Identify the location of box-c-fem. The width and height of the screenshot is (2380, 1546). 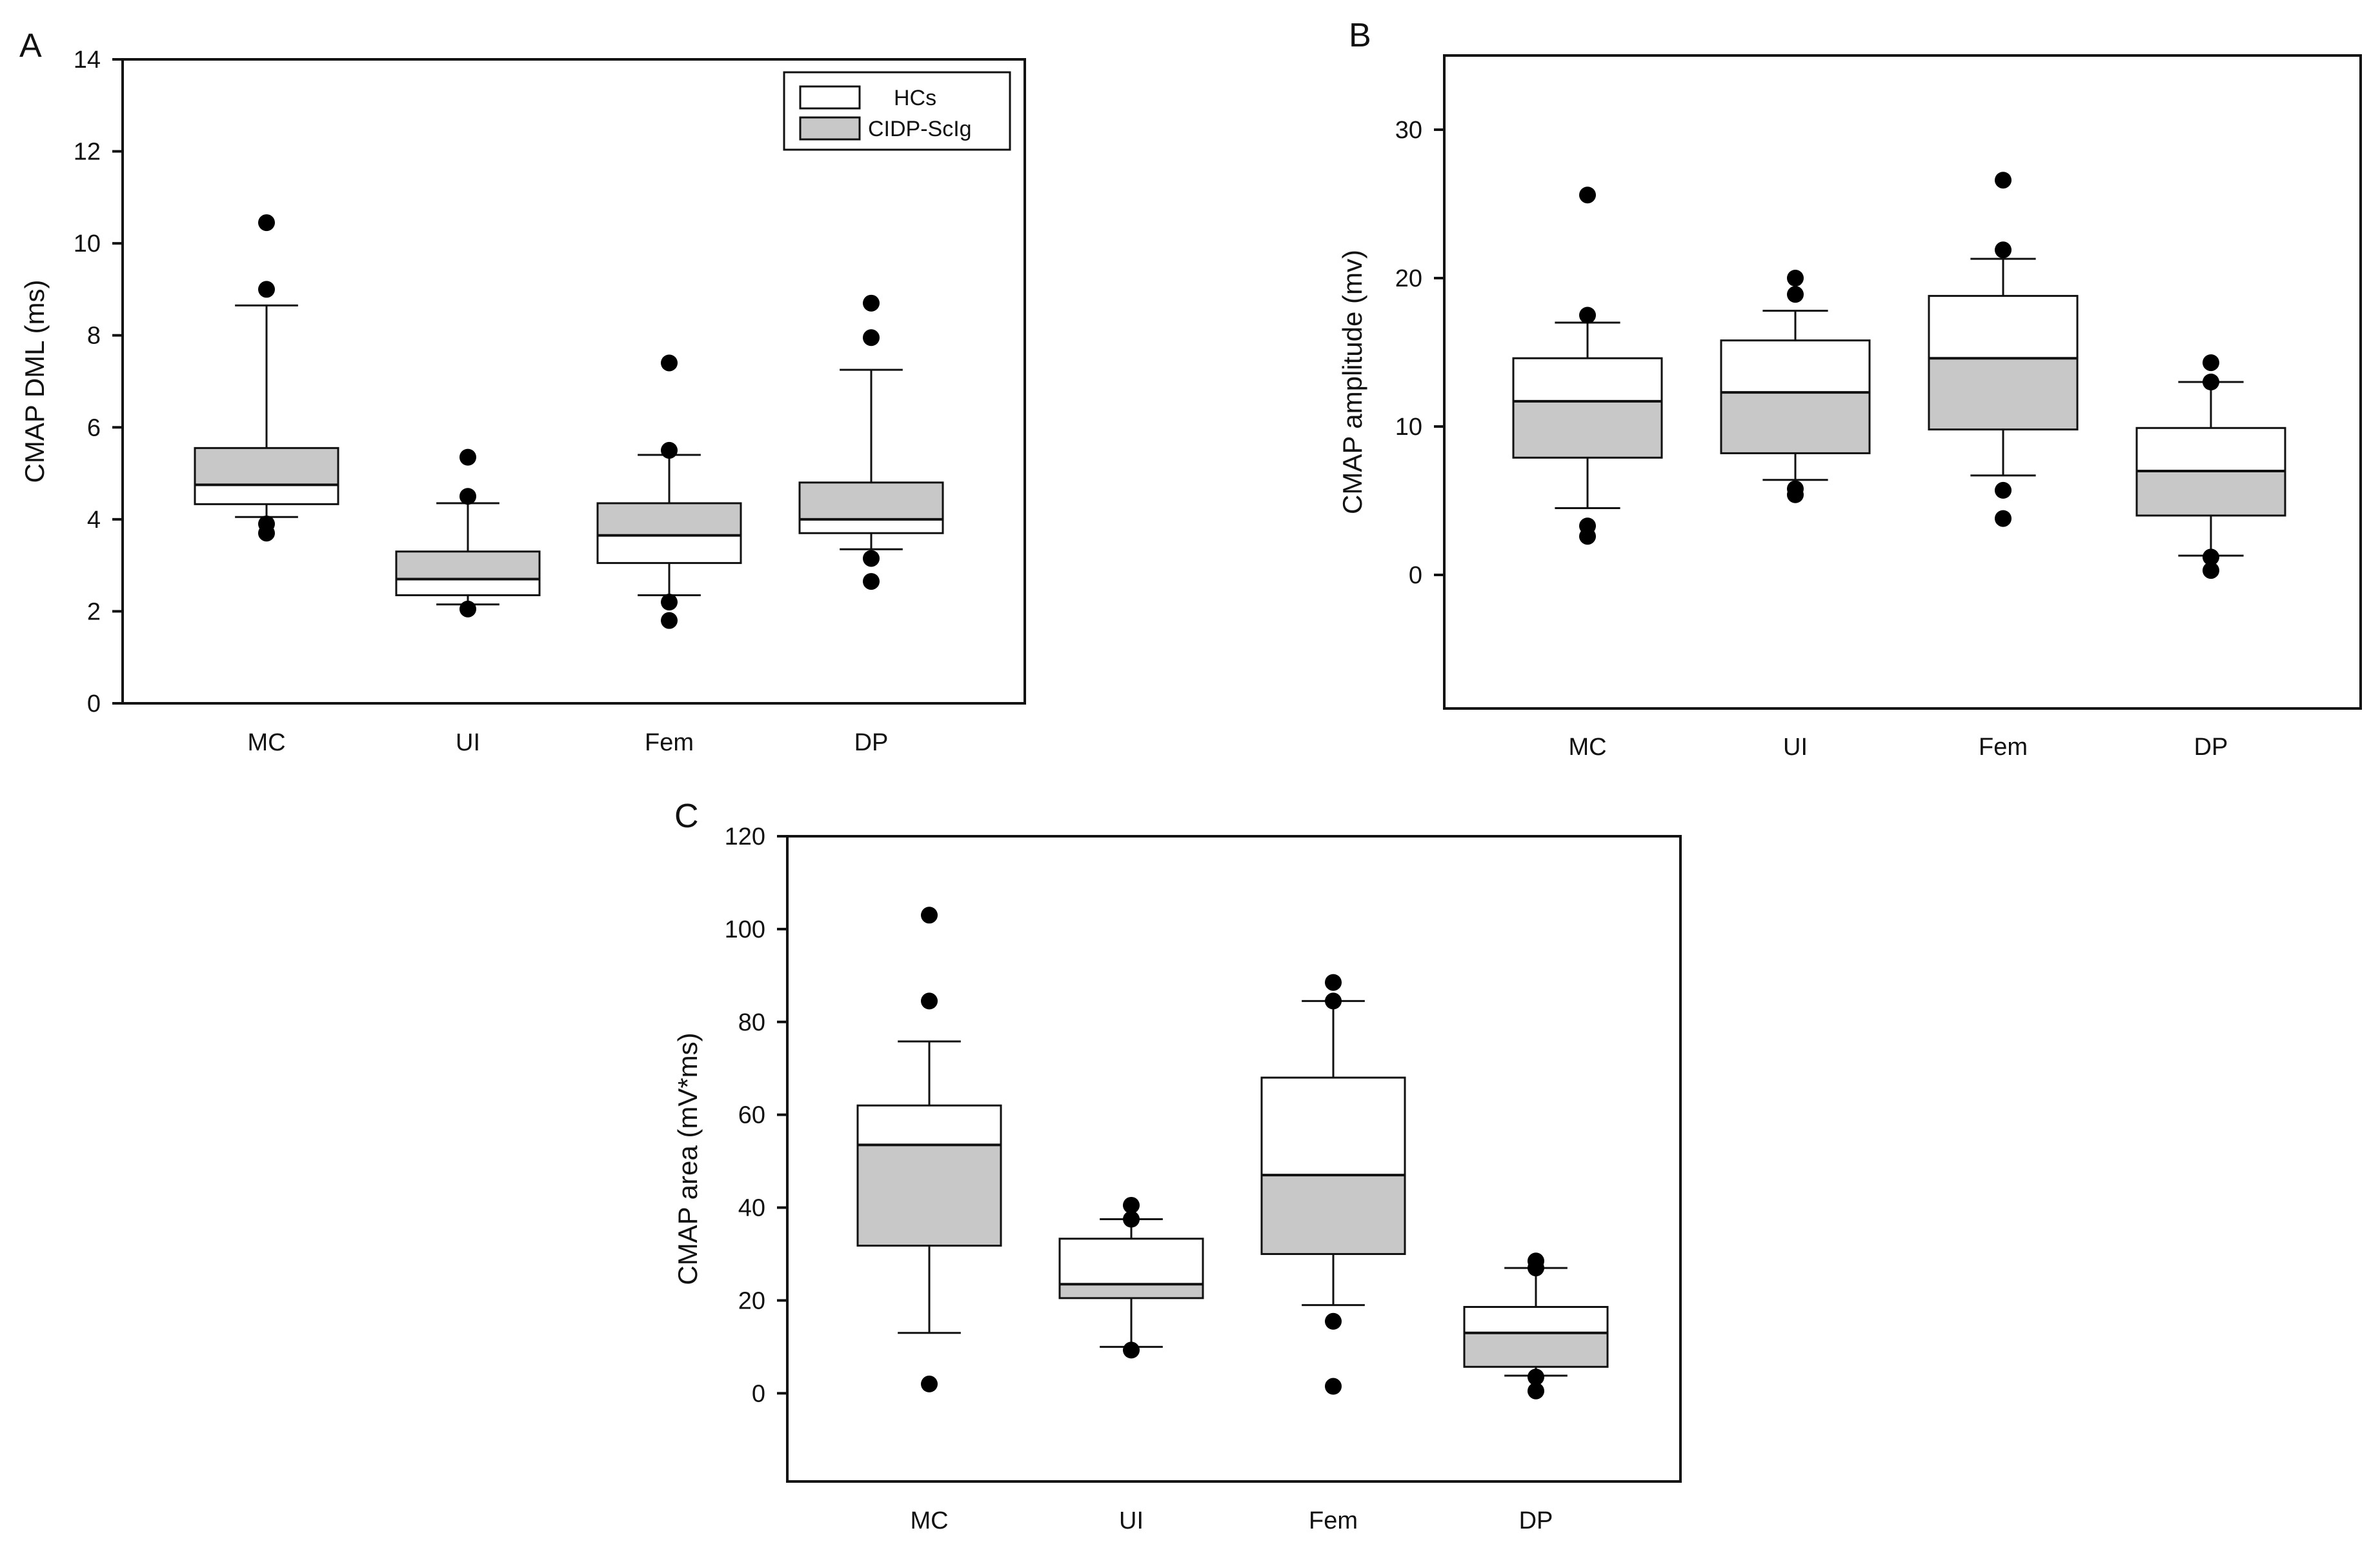
(1333, 1184).